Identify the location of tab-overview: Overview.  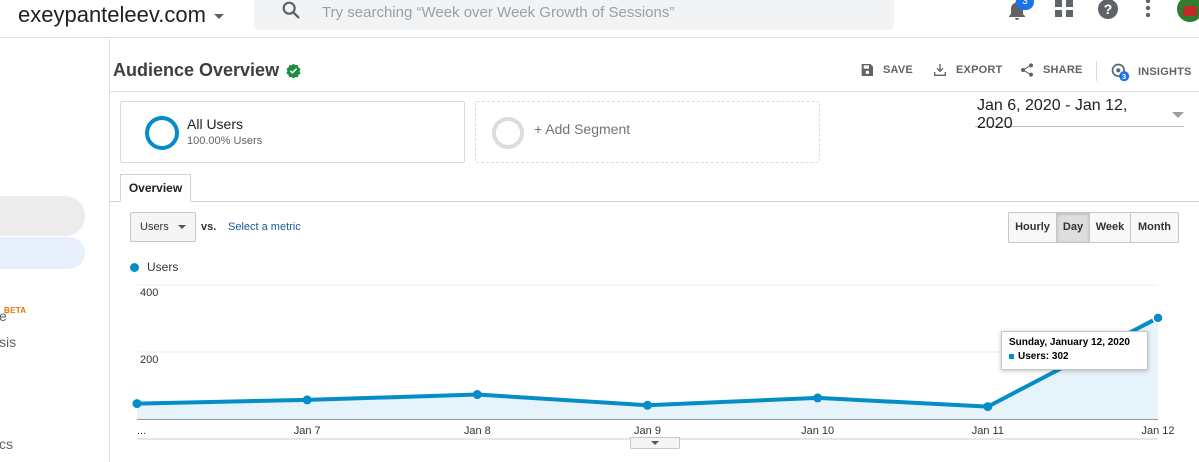
(155, 188).